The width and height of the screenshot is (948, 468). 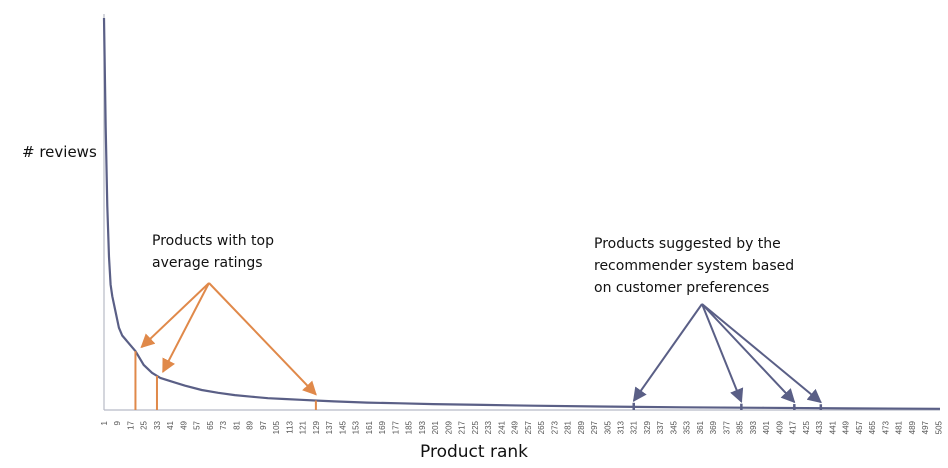 I want to click on x-tick-label: 41, so click(x=170, y=424).